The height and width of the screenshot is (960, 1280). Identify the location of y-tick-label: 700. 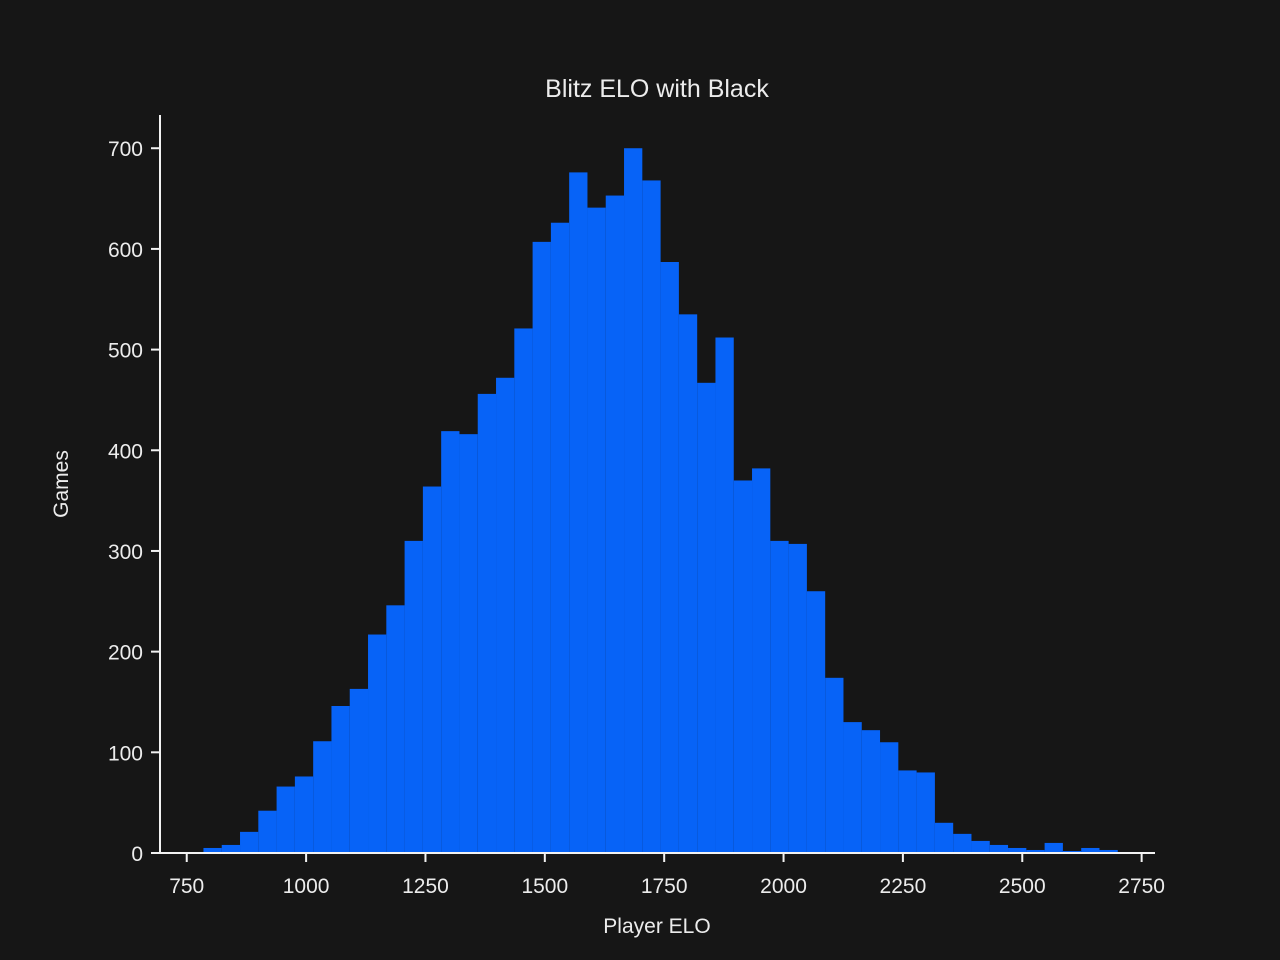
(125, 149).